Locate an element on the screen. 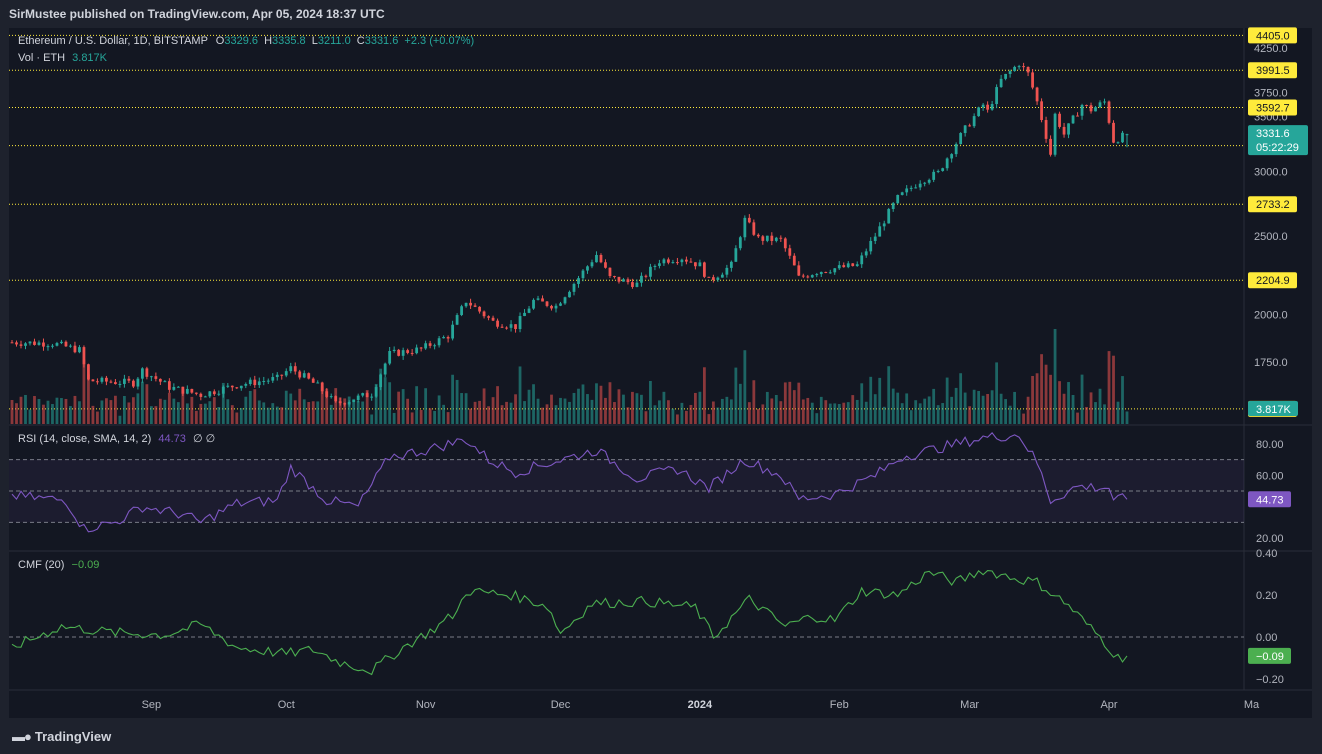 This screenshot has height=754, width=1322. time-tick-label: Mar is located at coordinates (969, 705).